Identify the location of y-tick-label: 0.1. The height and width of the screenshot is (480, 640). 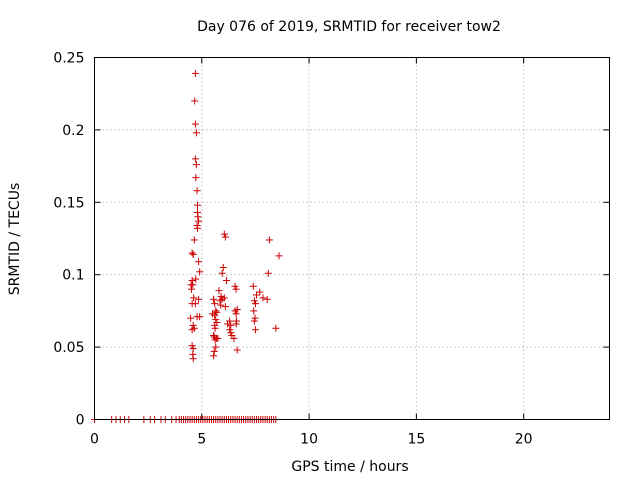
(73, 276).